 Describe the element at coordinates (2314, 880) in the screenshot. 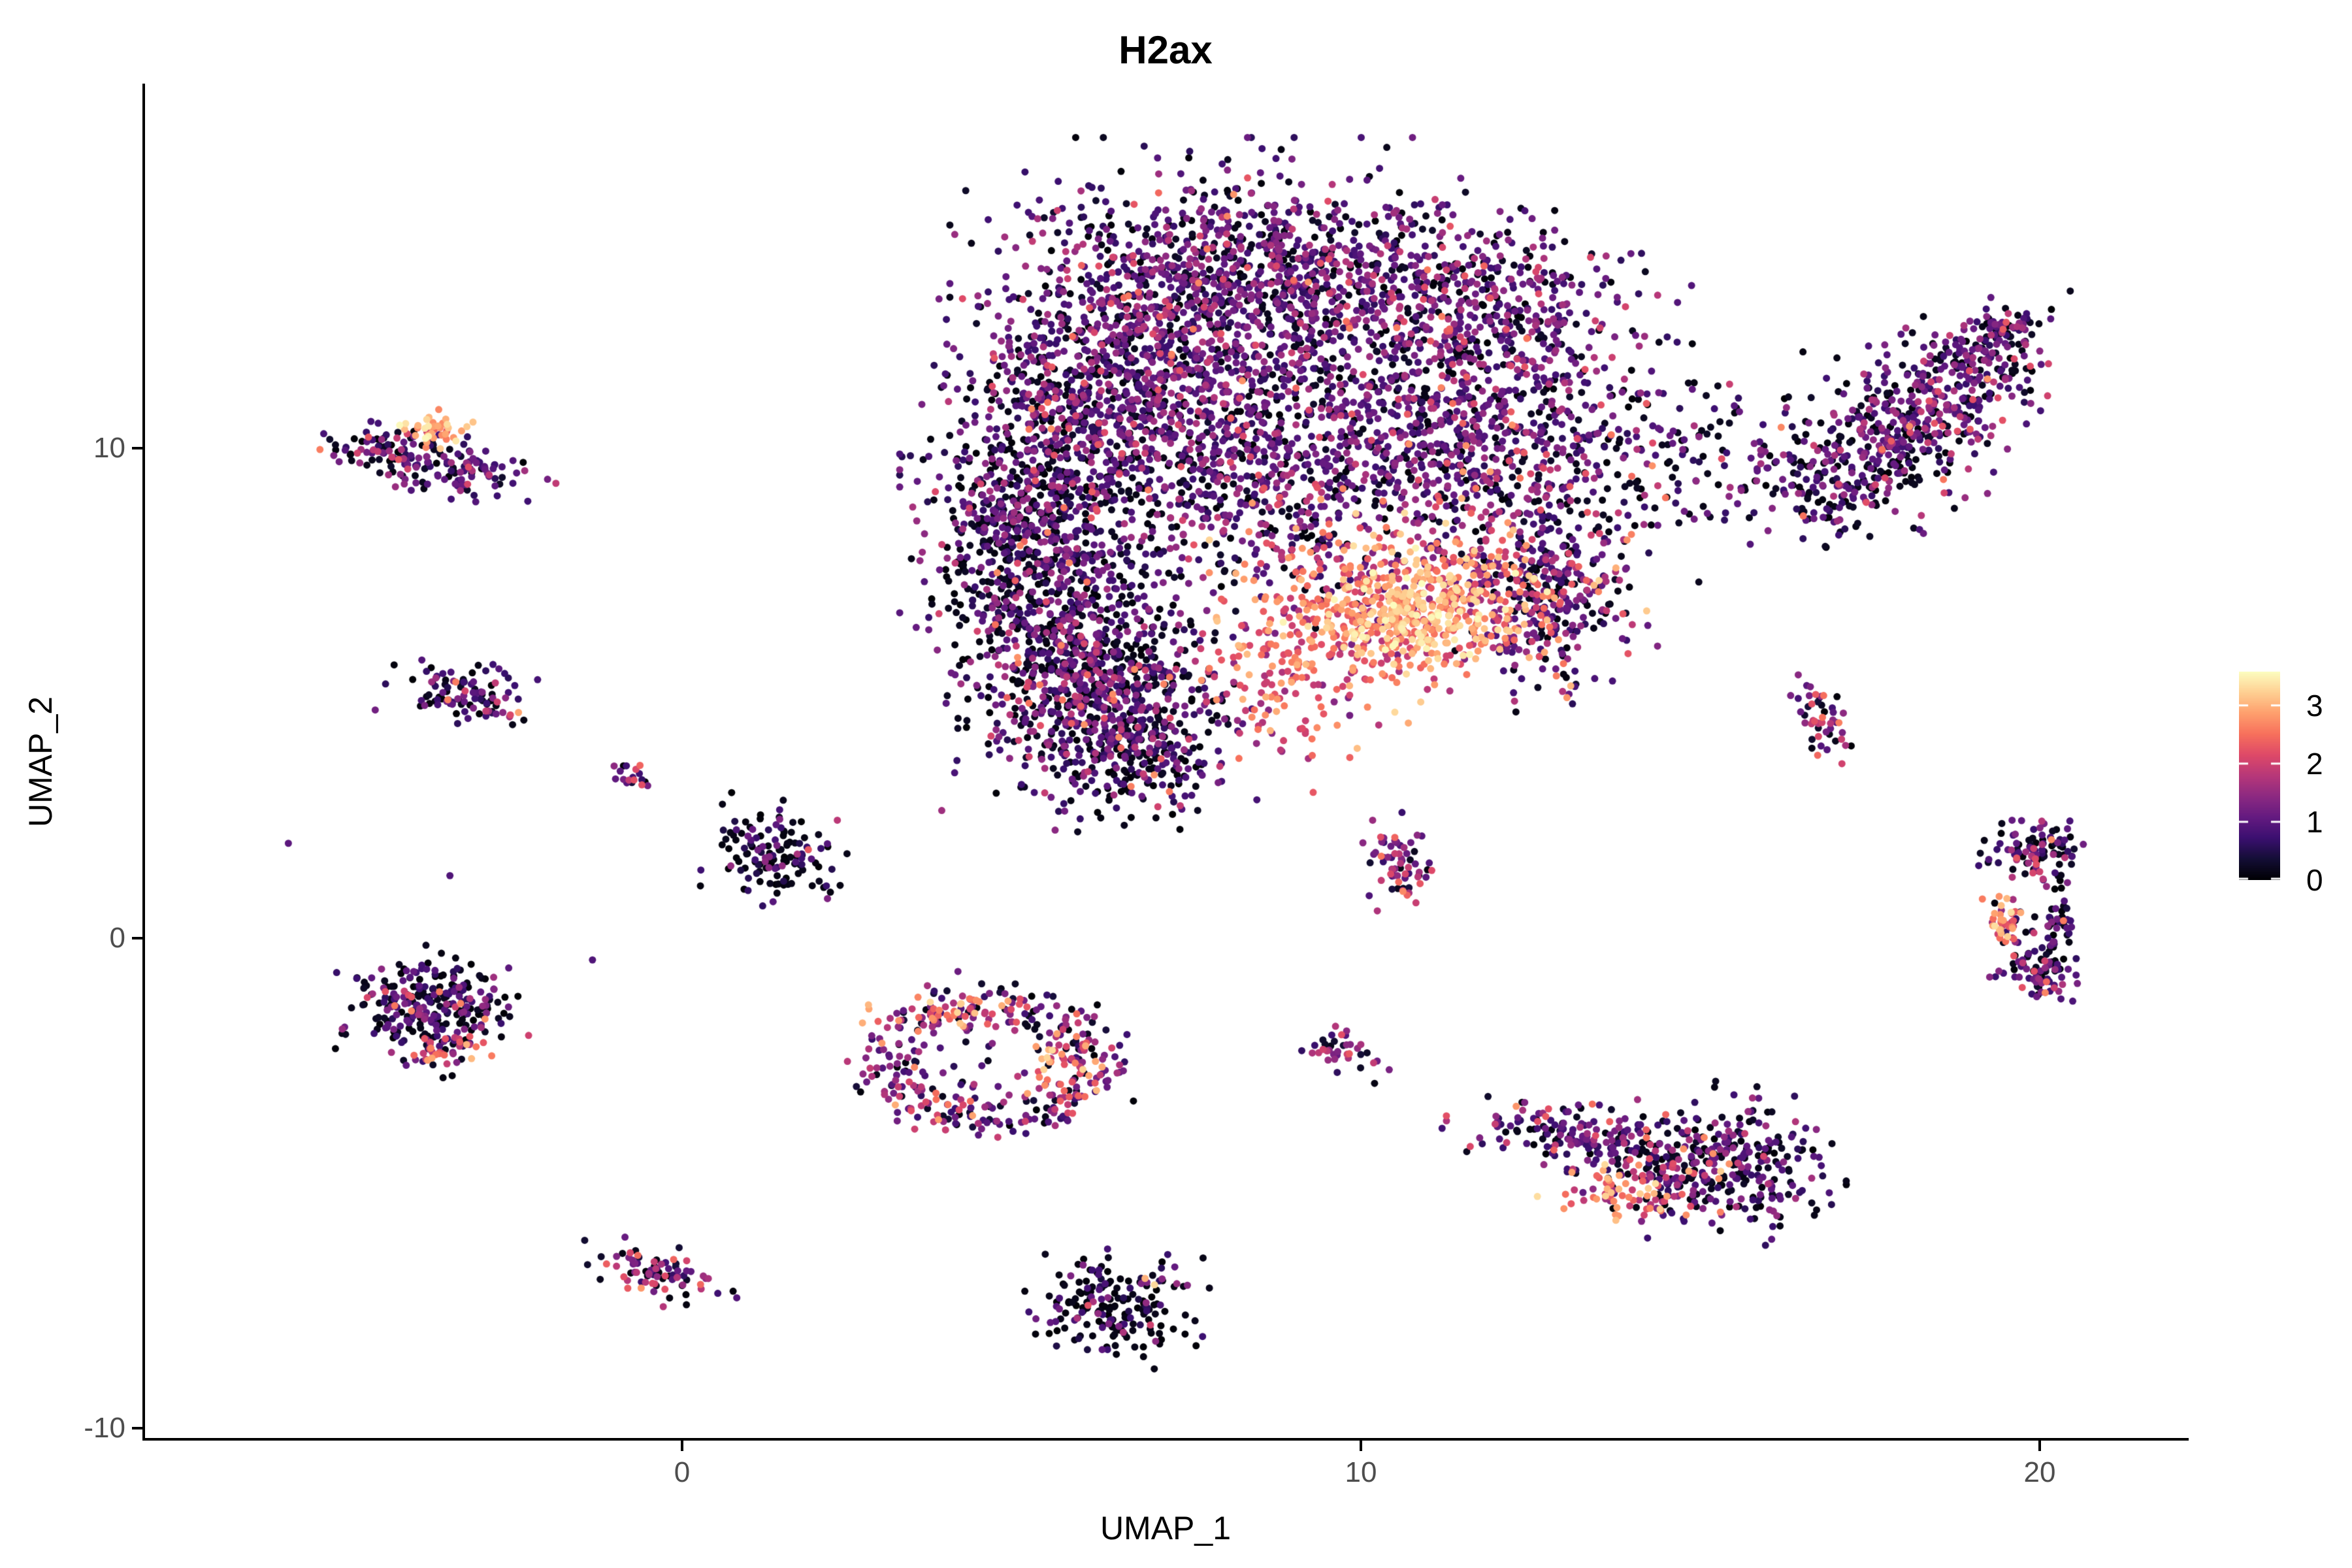

I see `legend-tick-label: 0` at that location.